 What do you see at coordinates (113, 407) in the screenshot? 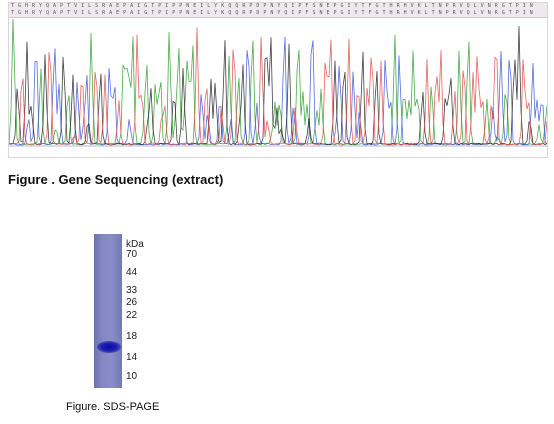
I see `figure-caption-sds-page: Figure. SDS-PAGE` at bounding box center [113, 407].